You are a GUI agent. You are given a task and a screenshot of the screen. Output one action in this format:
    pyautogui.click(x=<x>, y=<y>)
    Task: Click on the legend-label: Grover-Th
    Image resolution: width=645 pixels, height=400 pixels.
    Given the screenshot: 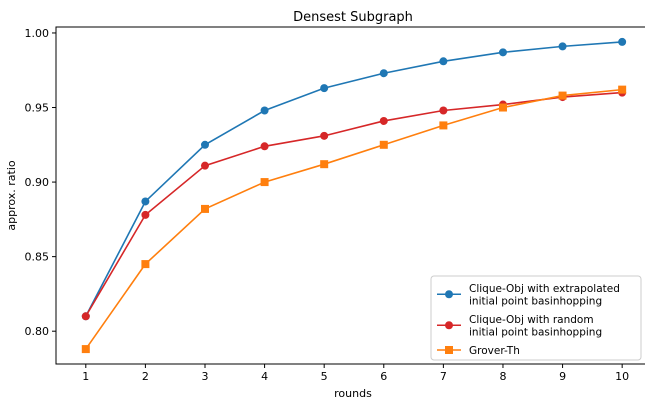 What is the action you would take?
    pyautogui.click(x=494, y=351)
    